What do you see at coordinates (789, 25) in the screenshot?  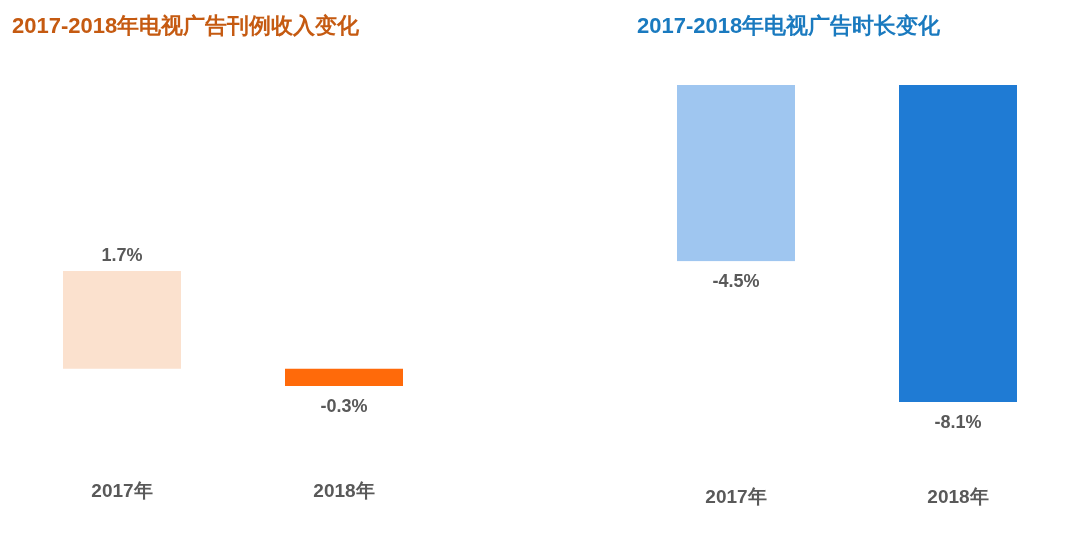 I see `chart-title: 2017-2018年电视广告时长变化` at bounding box center [789, 25].